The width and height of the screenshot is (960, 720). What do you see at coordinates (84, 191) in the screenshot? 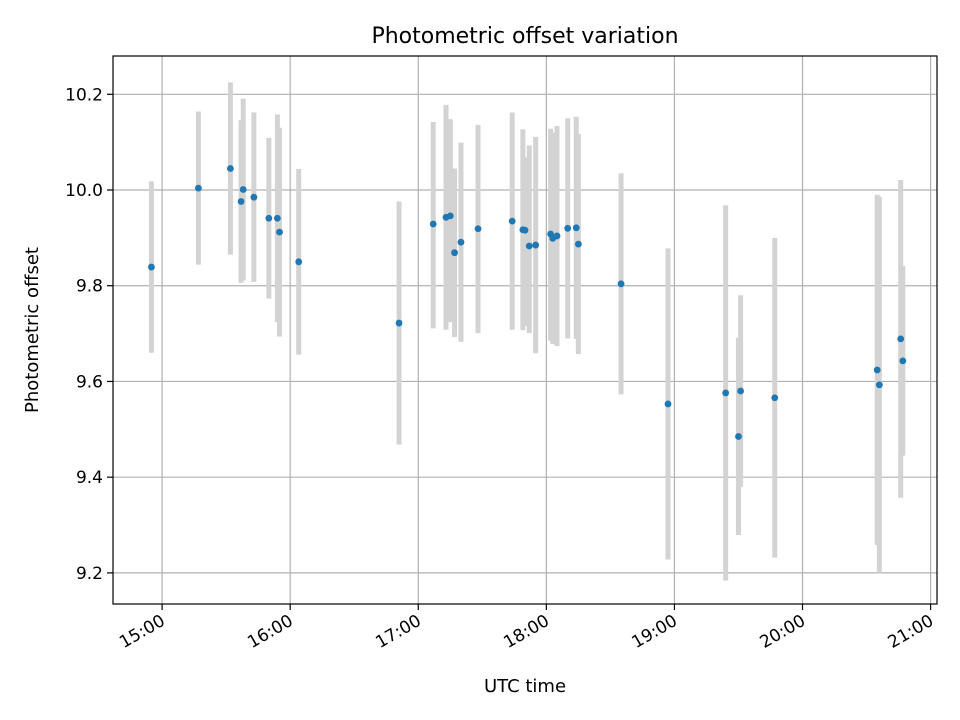
I see `y-tick-label: 10.0` at bounding box center [84, 191].